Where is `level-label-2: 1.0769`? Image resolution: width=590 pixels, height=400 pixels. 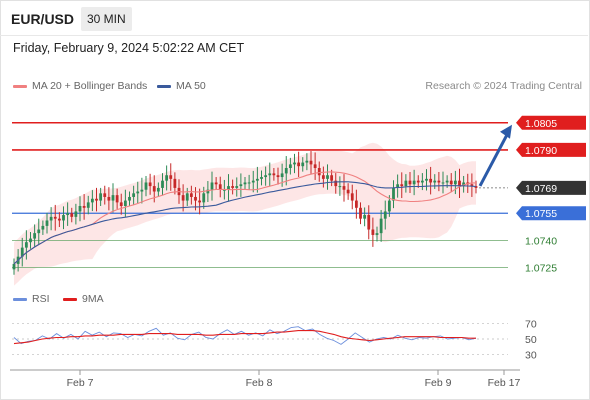
level-label-2: 1.0769 is located at coordinates (541, 189).